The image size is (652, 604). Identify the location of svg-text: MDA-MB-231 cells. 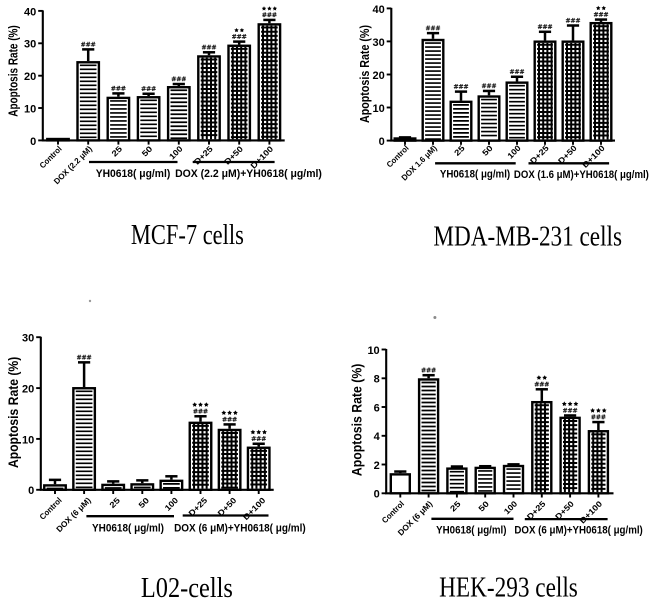
(527, 237).